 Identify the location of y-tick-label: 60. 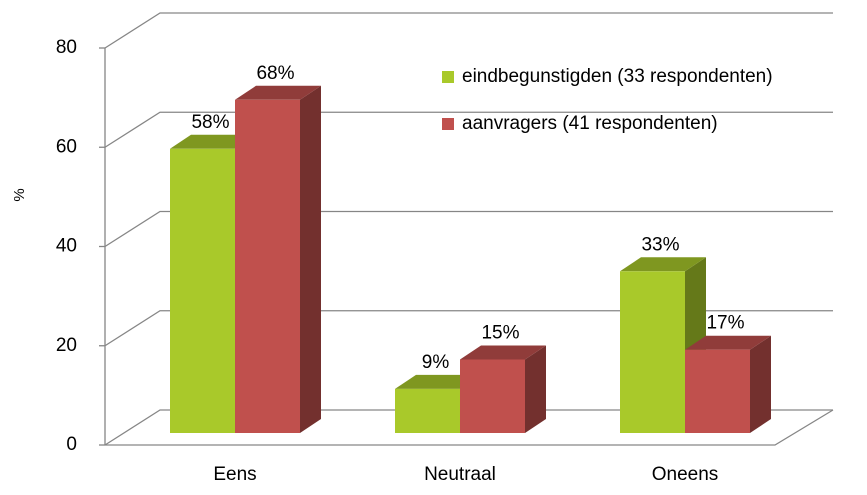
(66, 146).